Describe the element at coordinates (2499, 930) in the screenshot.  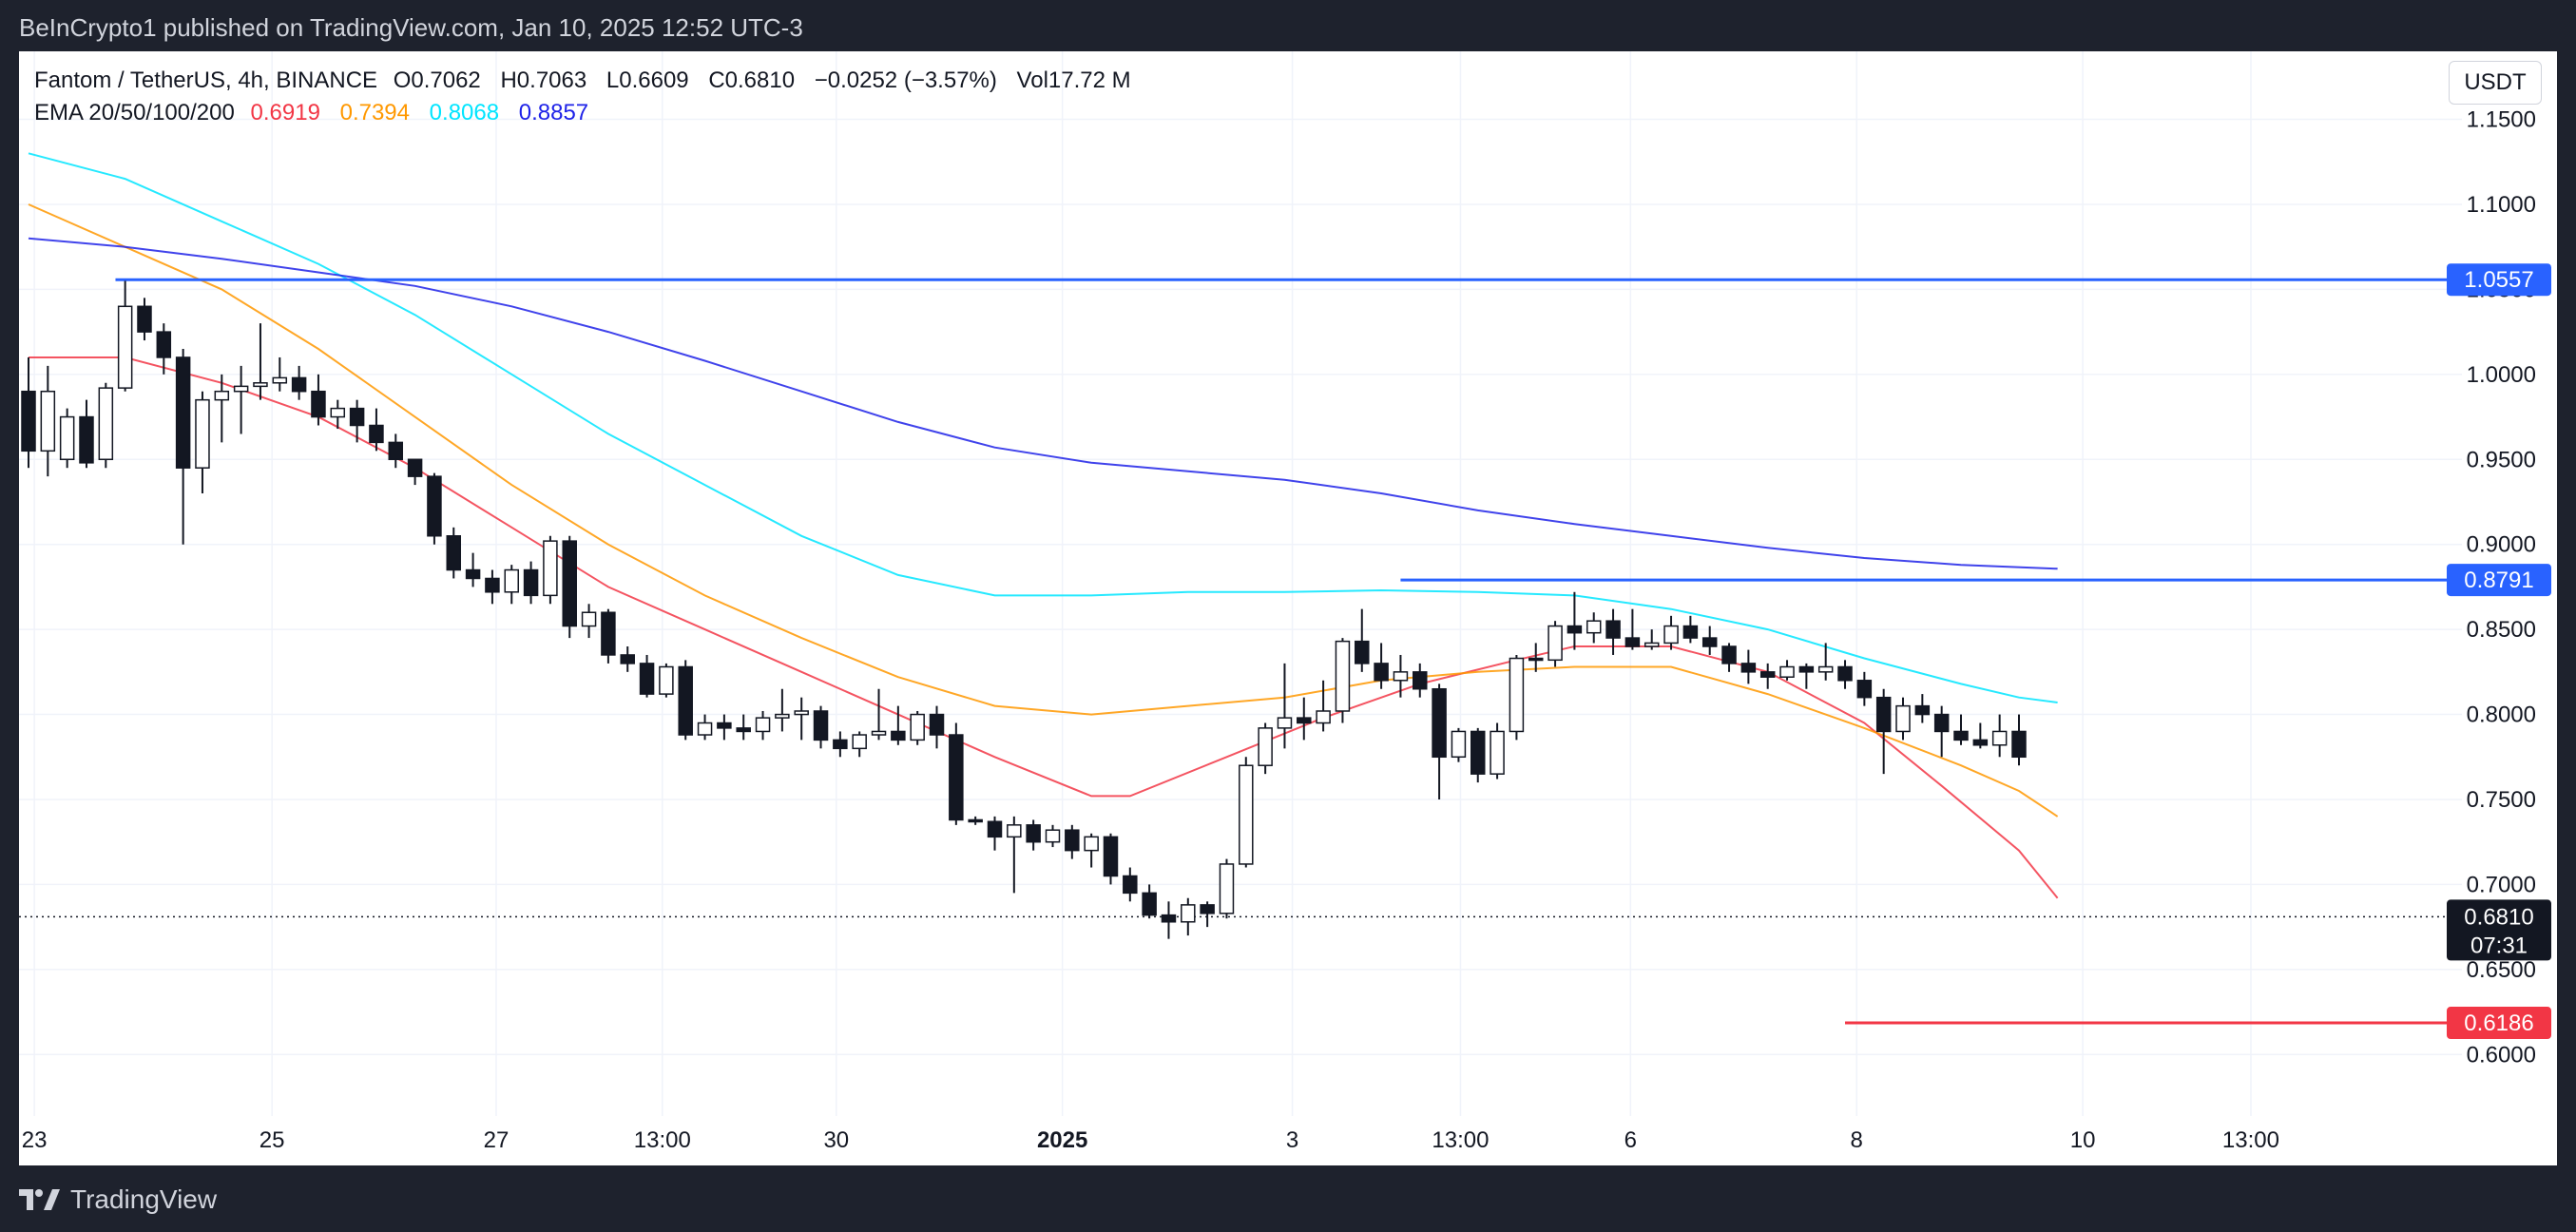
I see `last-price-tag` at that location.